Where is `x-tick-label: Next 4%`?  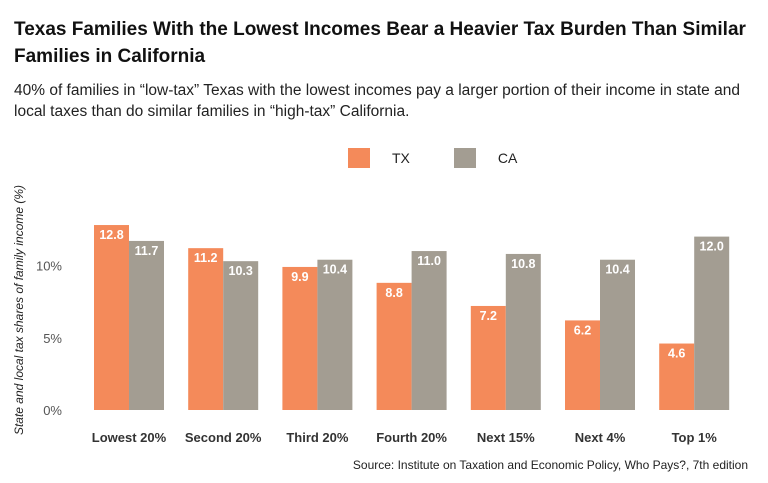 x-tick-label: Next 4% is located at coordinates (600, 437).